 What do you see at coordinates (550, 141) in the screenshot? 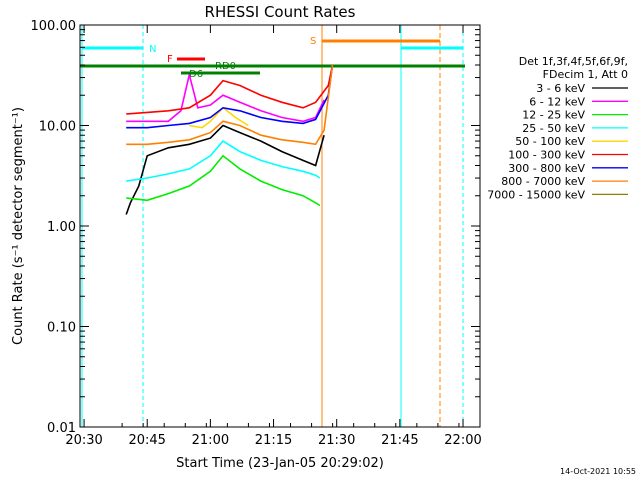
I see `legend-entry-label: 50 - 100 keV` at bounding box center [550, 141].